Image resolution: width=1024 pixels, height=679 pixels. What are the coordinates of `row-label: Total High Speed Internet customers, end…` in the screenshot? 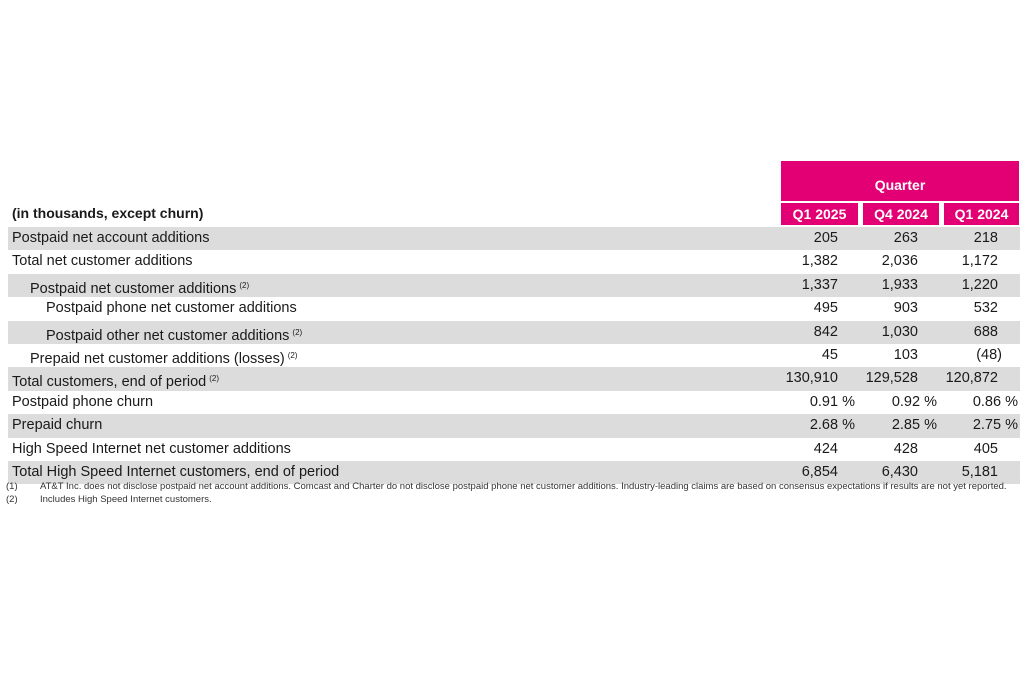 It's located at (176, 471).